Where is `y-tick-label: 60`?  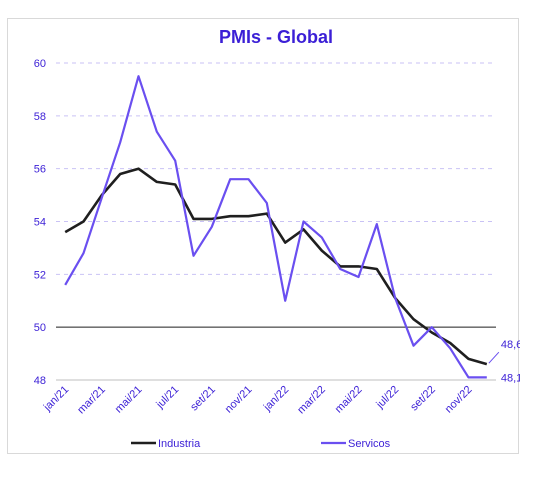
y-tick-label: 60 is located at coordinates (40, 64).